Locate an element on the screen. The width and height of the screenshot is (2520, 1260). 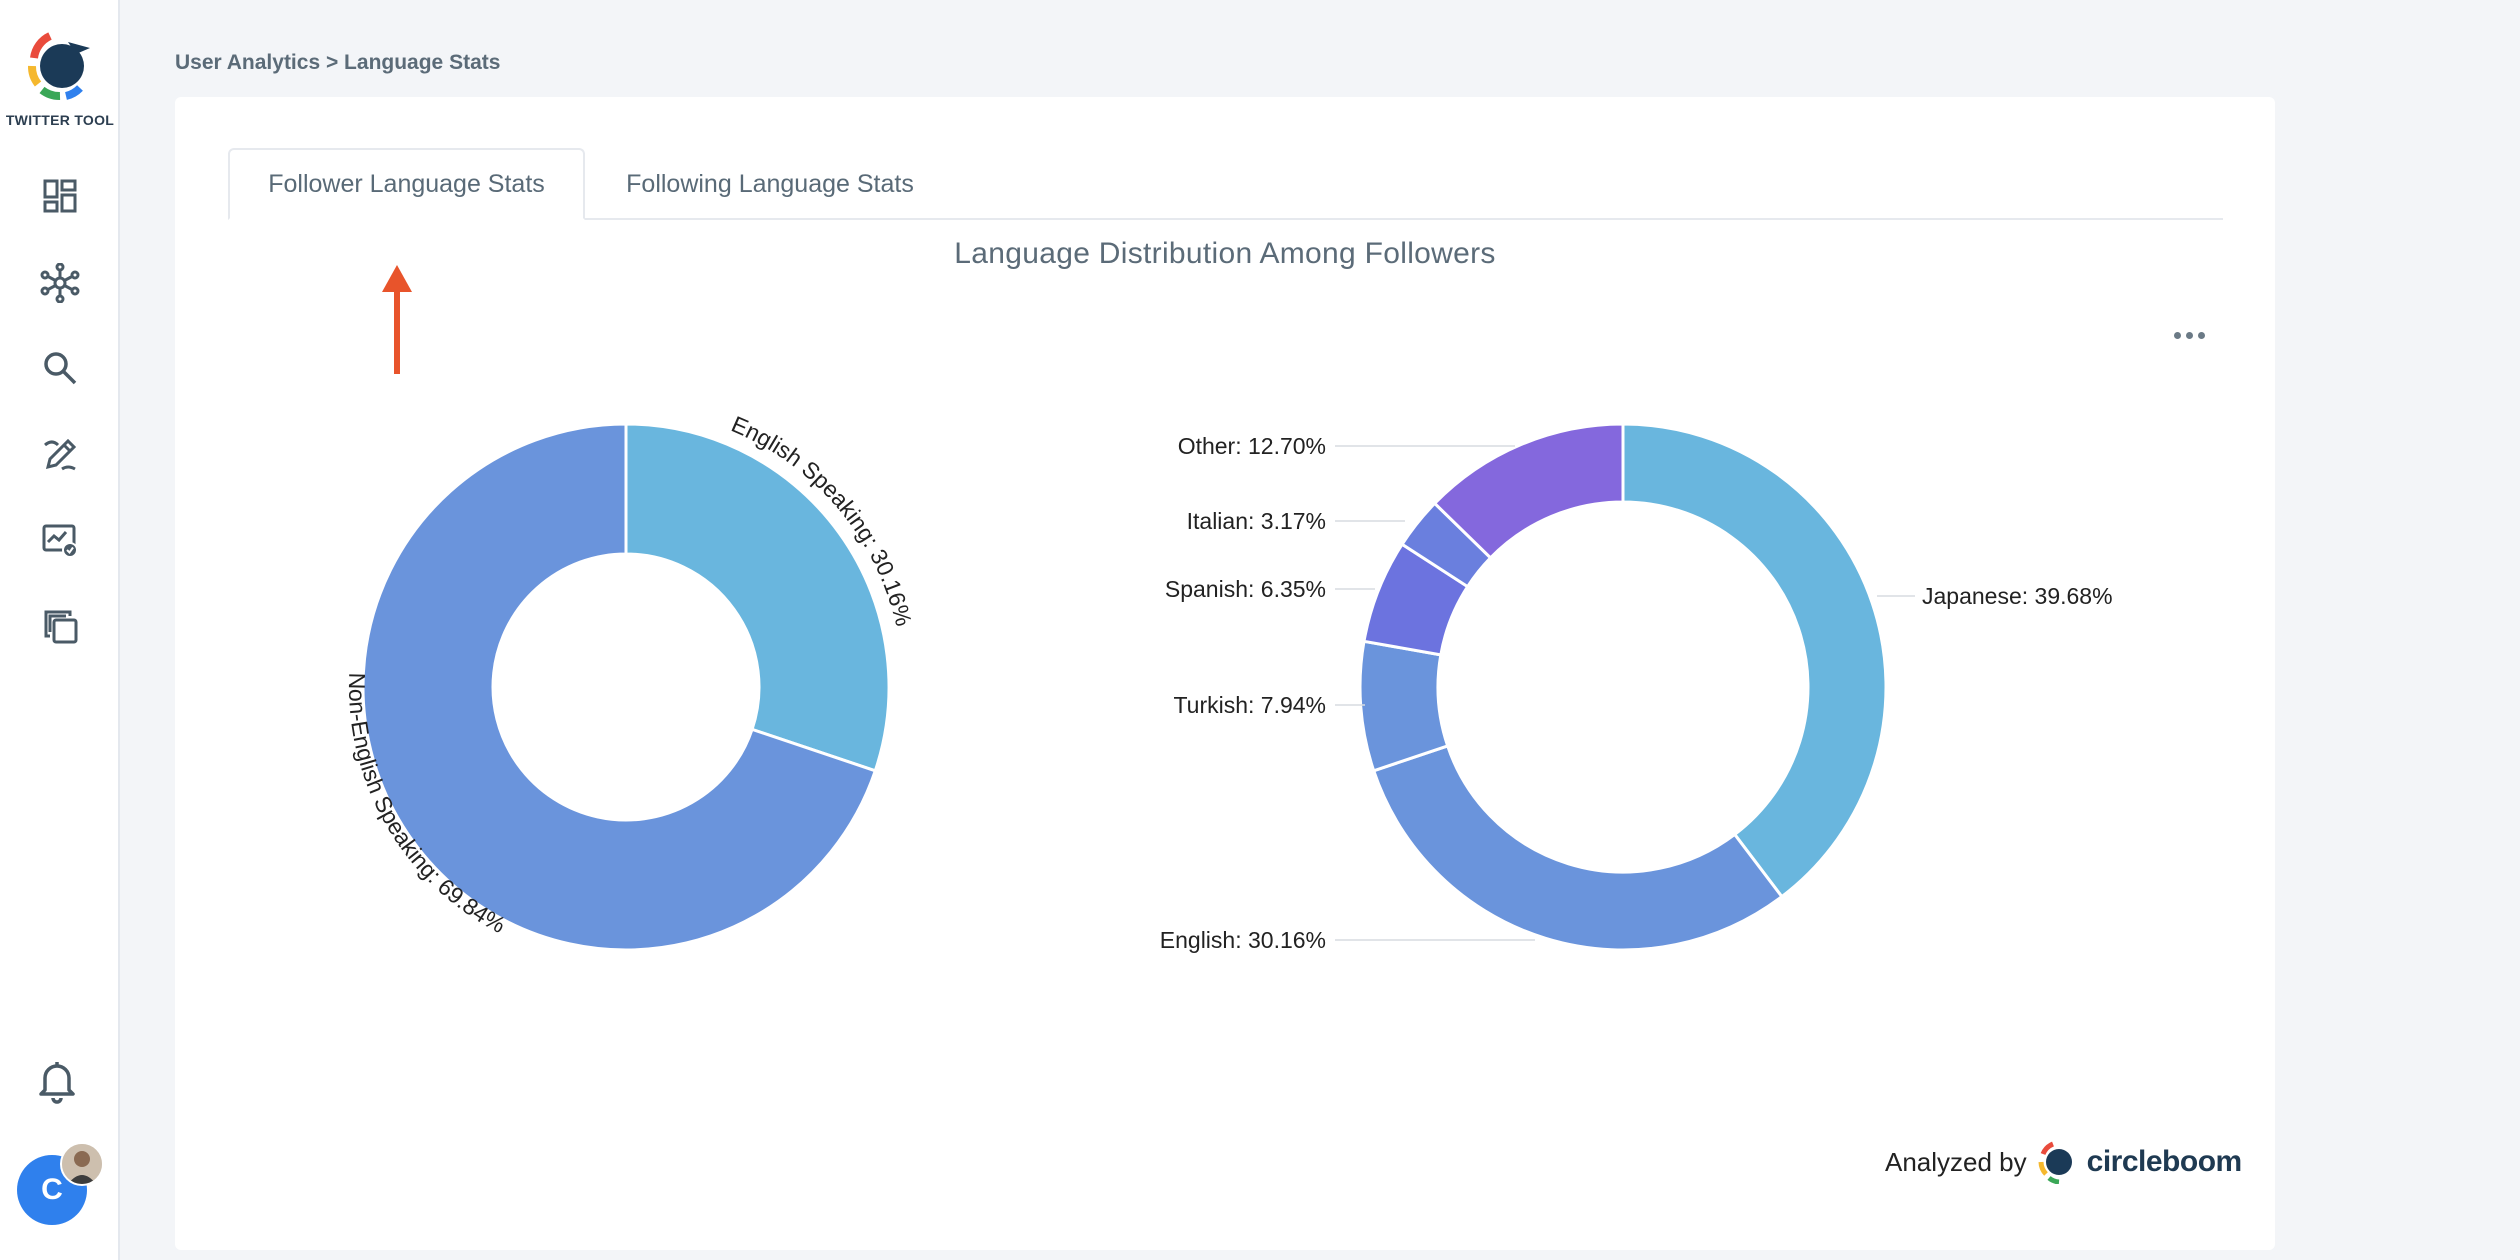
slice-label-japanese: Japanese: 39.68% is located at coordinates (2017, 596).